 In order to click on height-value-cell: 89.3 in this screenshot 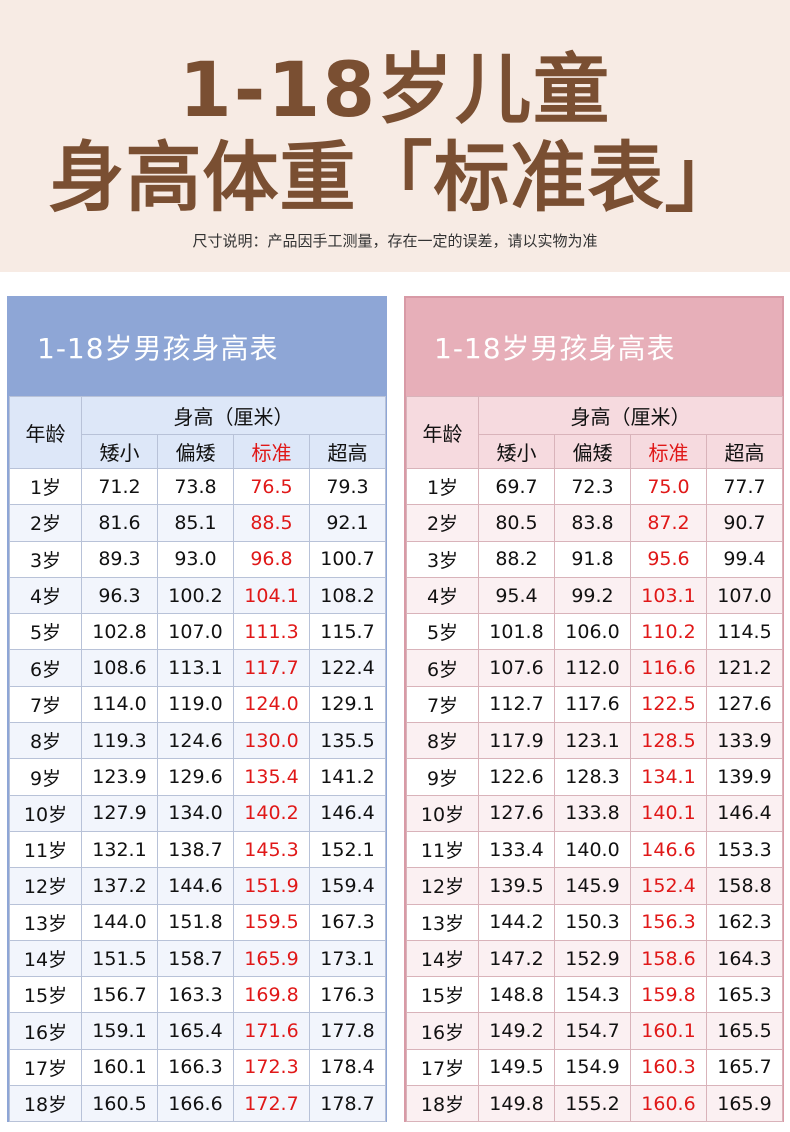, I will do `click(119, 559)`.